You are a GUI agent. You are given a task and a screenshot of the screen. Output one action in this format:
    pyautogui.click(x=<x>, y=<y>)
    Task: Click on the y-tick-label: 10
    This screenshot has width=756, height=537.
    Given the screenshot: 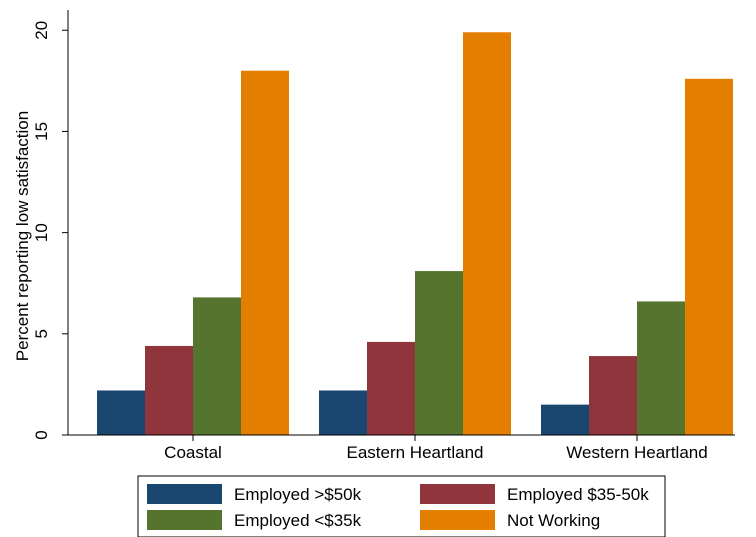 What is the action you would take?
    pyautogui.click(x=41, y=232)
    